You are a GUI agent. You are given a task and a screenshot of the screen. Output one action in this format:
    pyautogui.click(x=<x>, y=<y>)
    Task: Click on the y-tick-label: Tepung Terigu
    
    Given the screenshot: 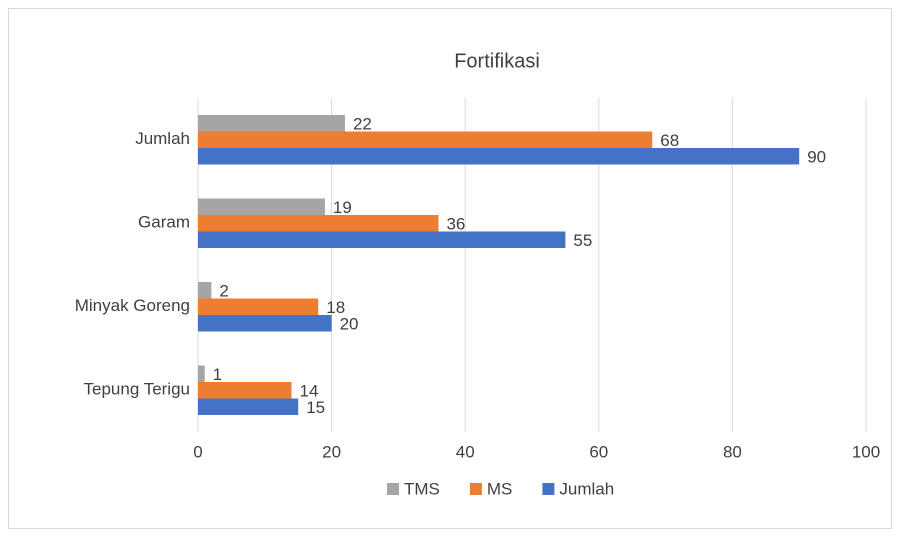 What is the action you would take?
    pyautogui.click(x=137, y=389)
    